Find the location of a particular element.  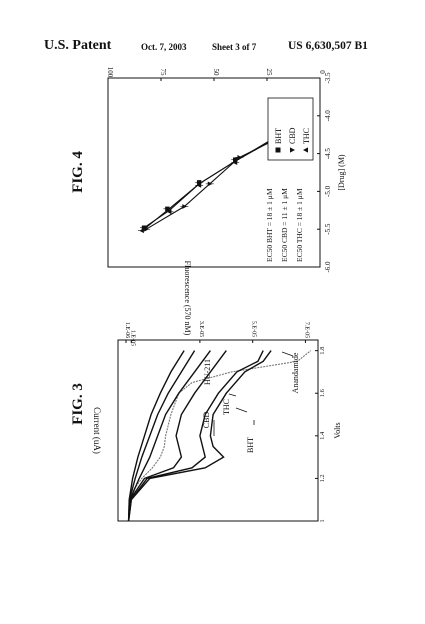

fig3-annotation-label: Anandamide is located at coordinates (295, 372).